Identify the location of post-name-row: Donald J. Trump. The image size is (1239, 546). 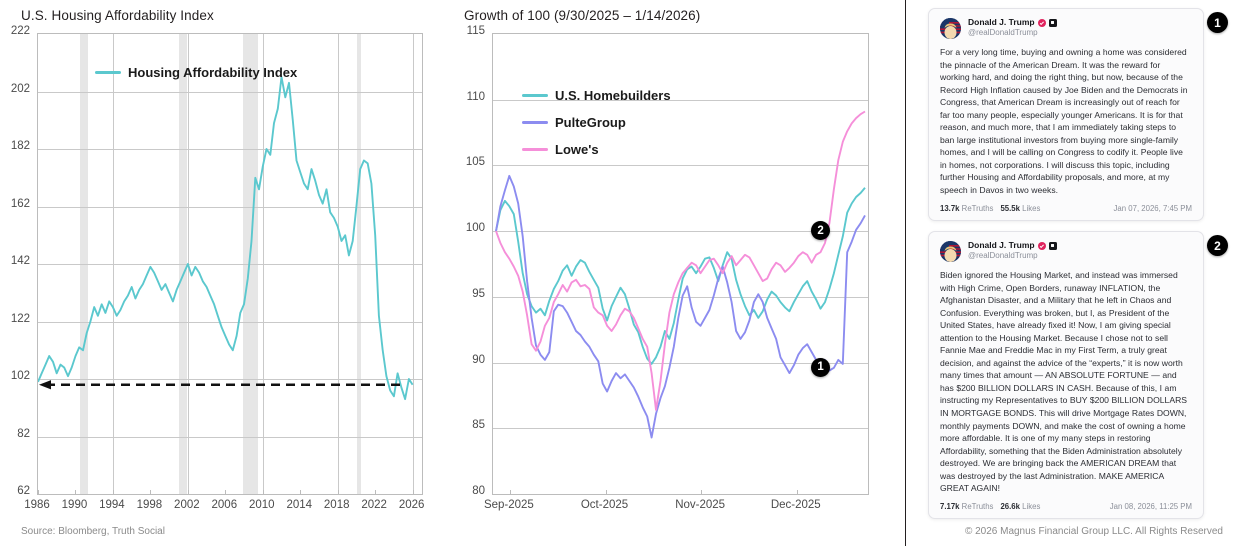
(1012, 22).